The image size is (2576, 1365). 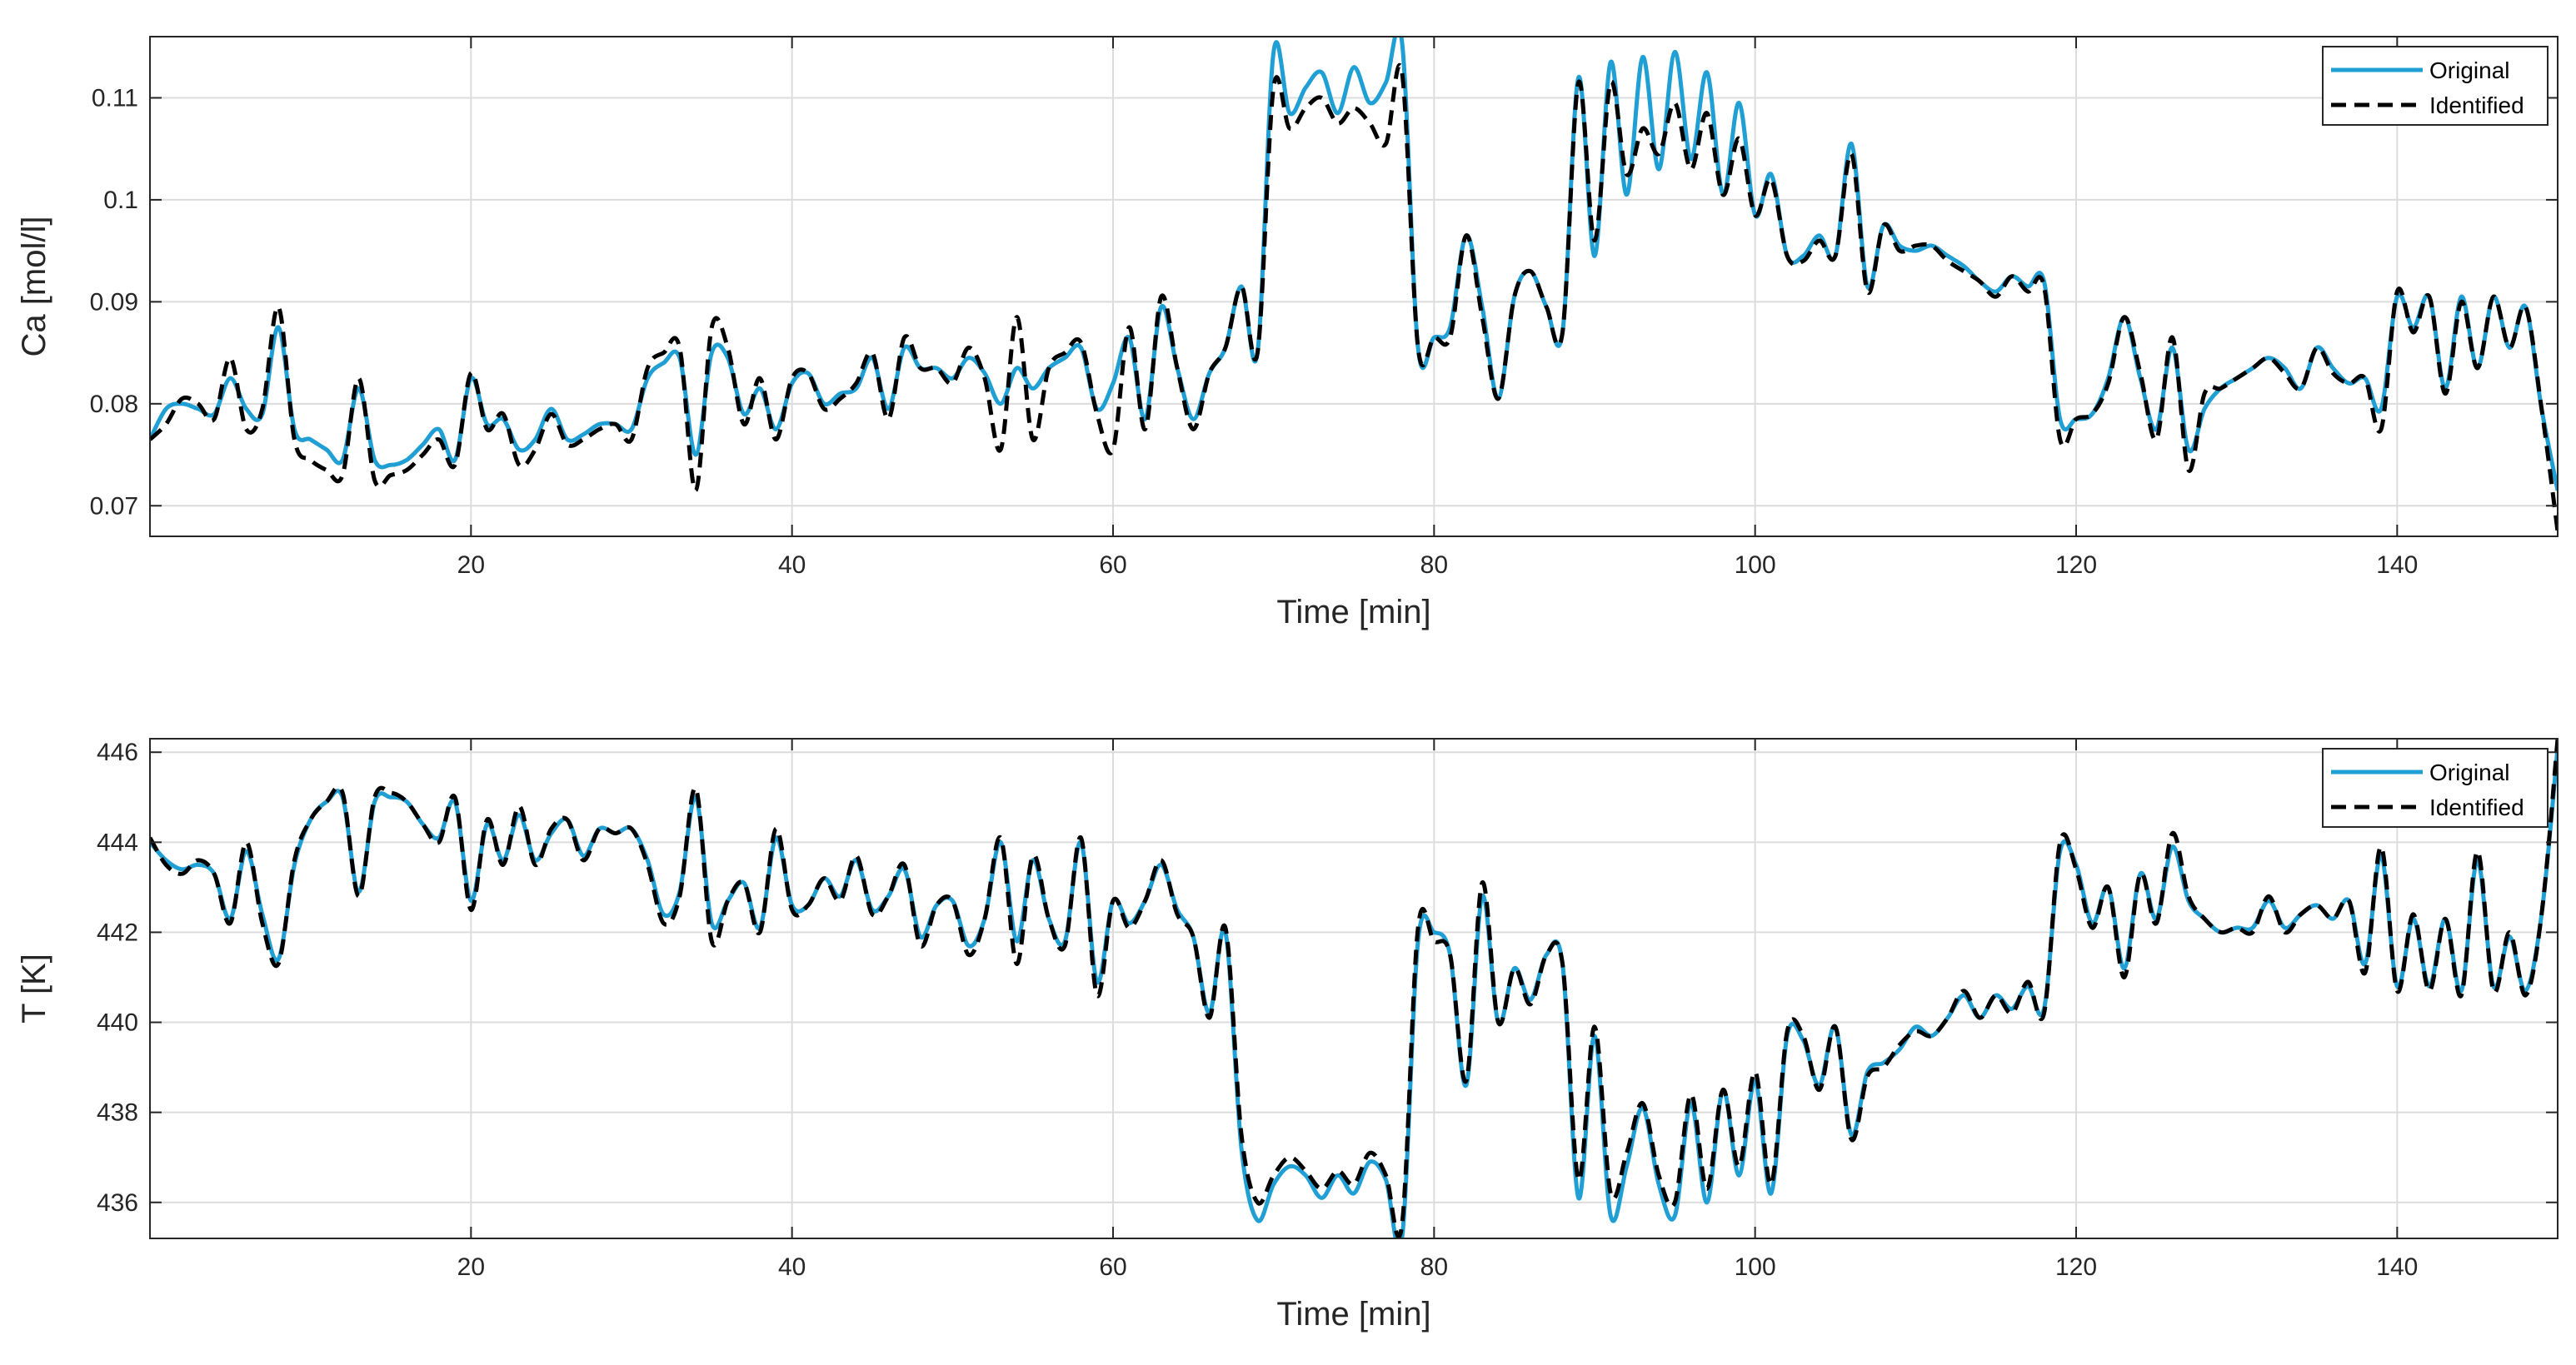 I want to click on y-tick-label: 0.07, so click(x=114, y=506).